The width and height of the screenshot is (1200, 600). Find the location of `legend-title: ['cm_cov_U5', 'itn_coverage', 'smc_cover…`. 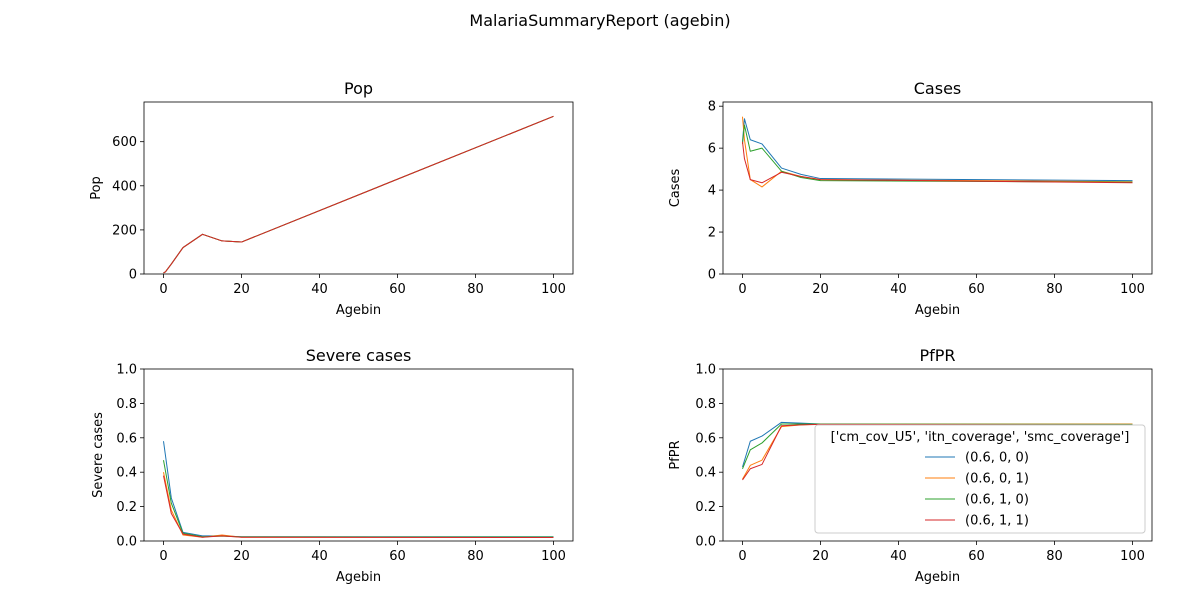

legend-title: ['cm_cov_U5', 'itn_coverage', 'smc_cover… is located at coordinates (980, 437).